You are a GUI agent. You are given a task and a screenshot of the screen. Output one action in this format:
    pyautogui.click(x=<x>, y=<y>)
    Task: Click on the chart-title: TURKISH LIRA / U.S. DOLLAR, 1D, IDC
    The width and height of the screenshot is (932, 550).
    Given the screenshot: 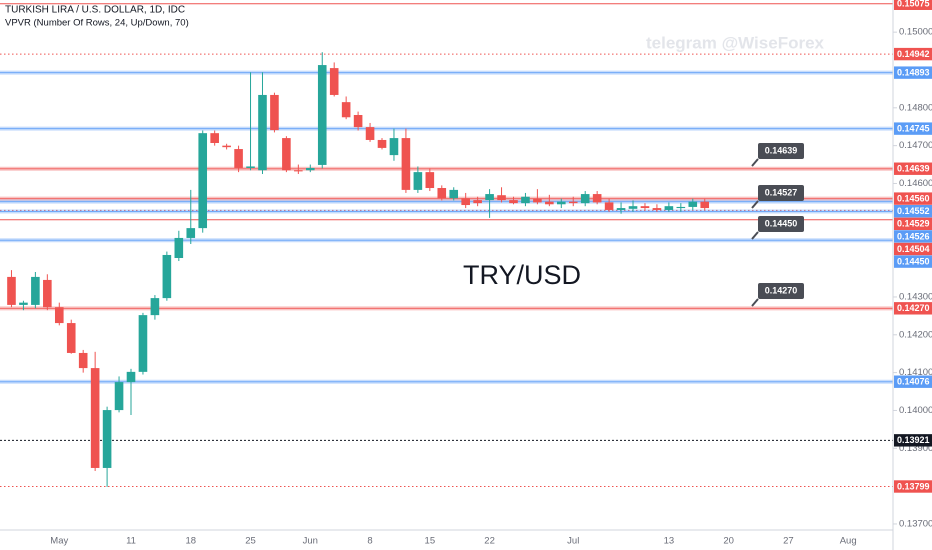 What is the action you would take?
    pyautogui.click(x=95, y=10)
    